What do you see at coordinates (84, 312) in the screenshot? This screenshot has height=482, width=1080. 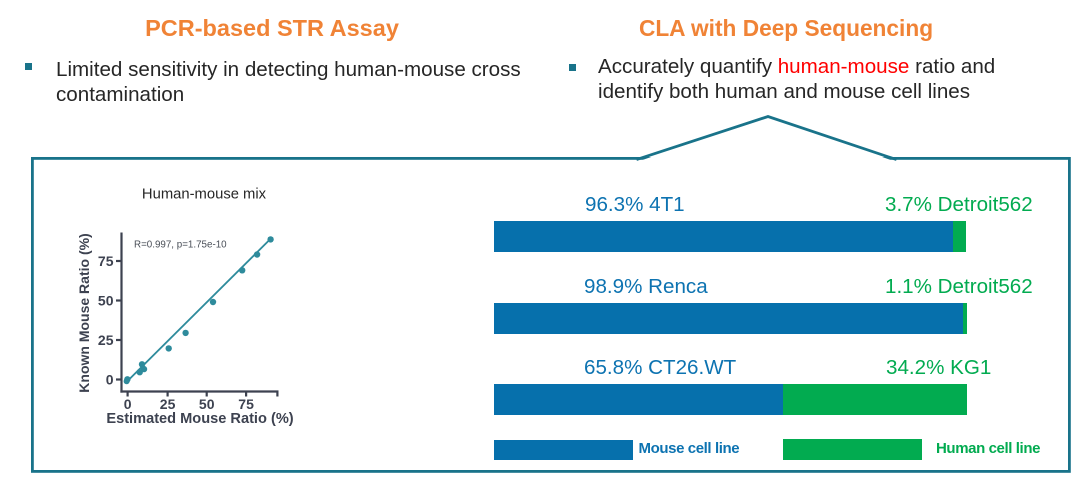 I see `svg-text: Known Mouse Ratio (%)` at bounding box center [84, 312].